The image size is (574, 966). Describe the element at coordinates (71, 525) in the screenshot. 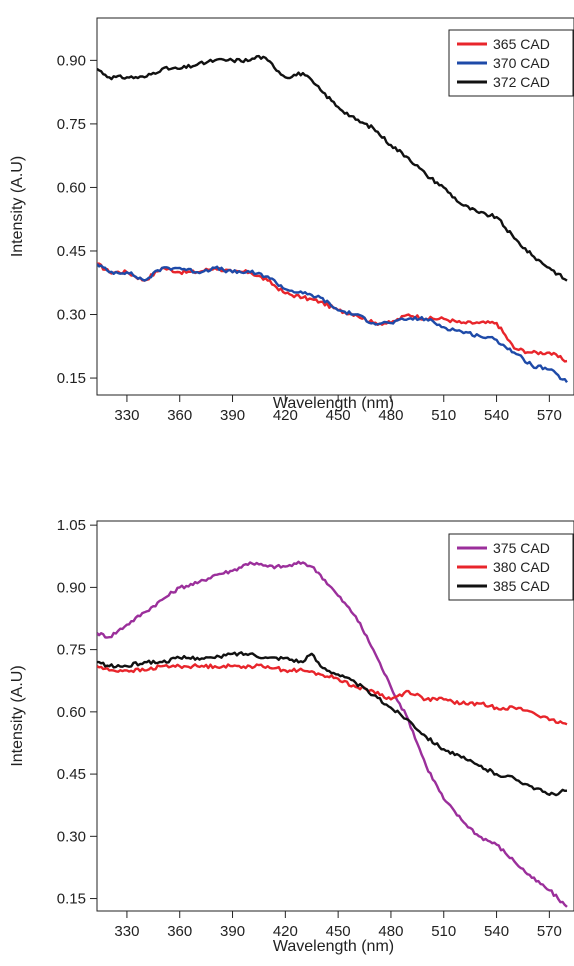

I see `y-tick-label: 1.05` at that location.